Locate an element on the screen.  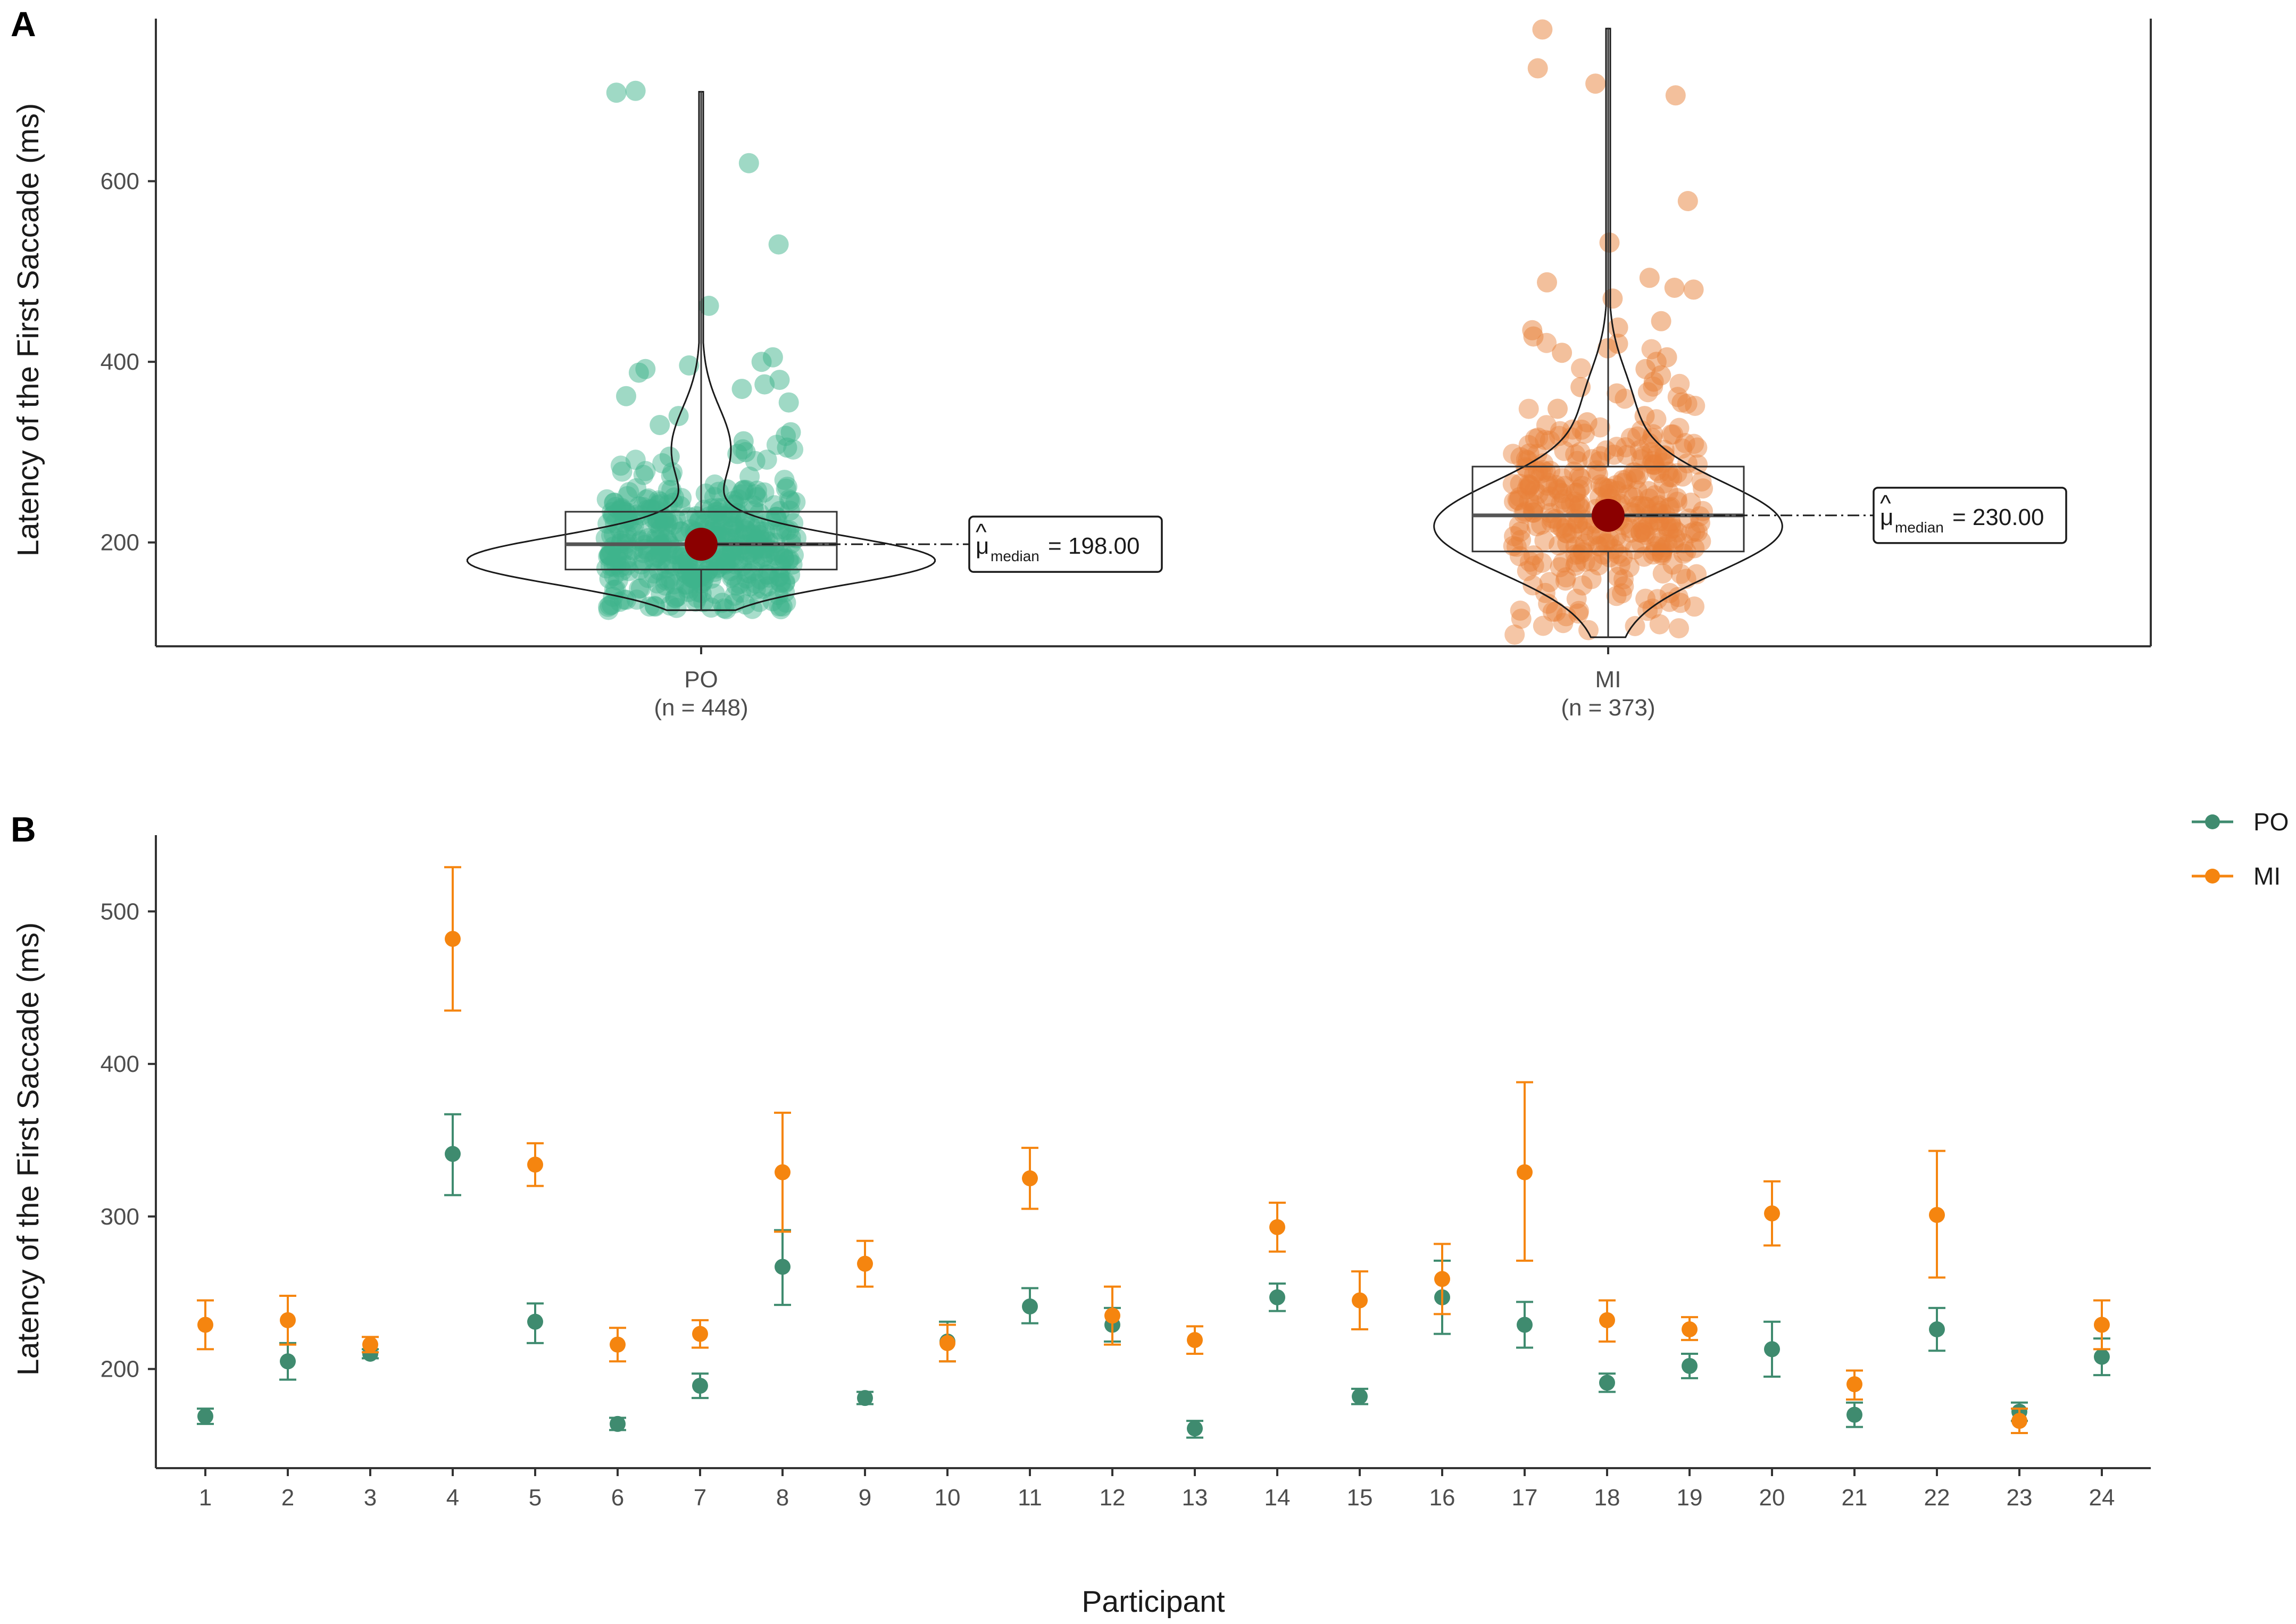
x-tick-n-label-po: (n = 448) is located at coordinates (701, 708).